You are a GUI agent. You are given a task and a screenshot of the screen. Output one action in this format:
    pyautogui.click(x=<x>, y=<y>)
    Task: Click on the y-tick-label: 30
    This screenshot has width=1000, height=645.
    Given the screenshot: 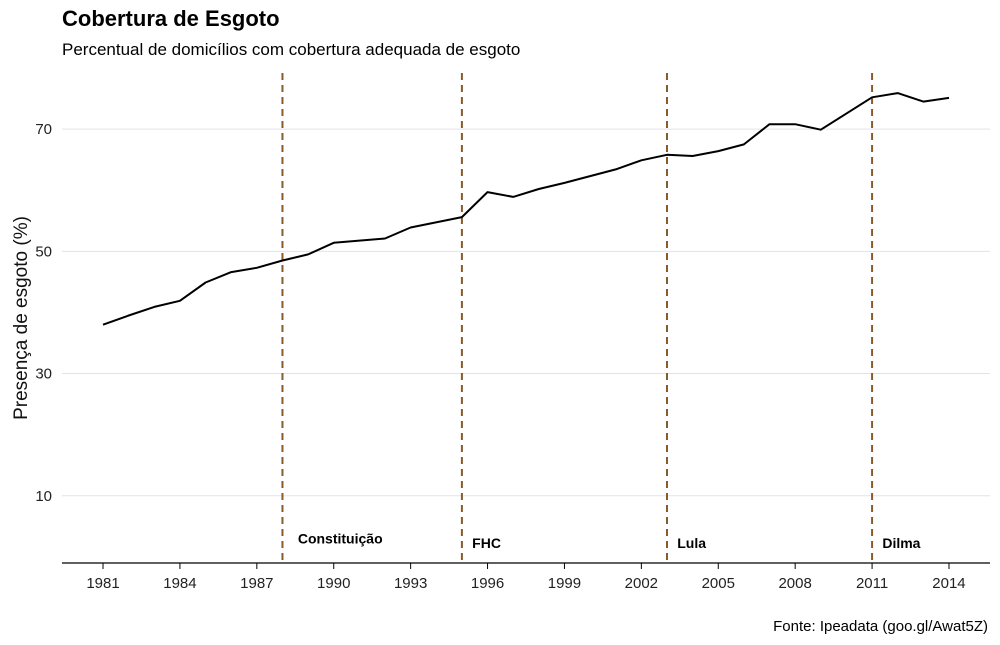 What is the action you would take?
    pyautogui.click(x=43, y=374)
    